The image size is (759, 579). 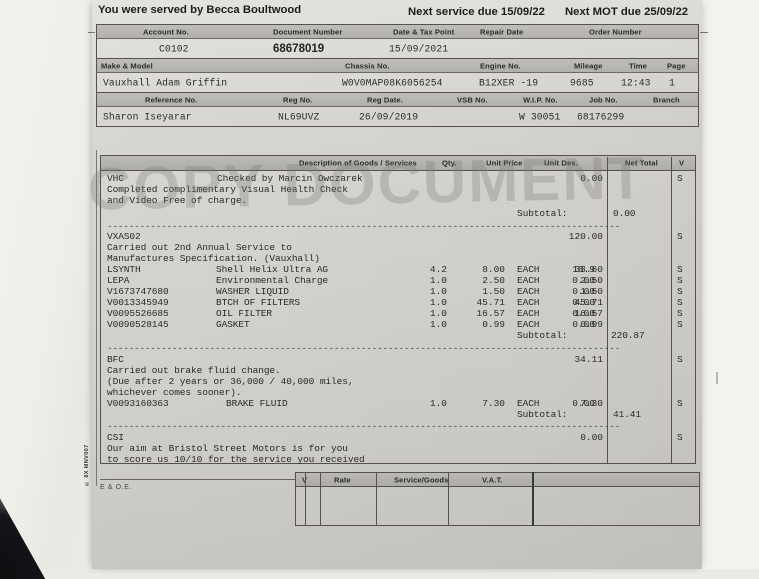 I want to click on line-description: Shell Helix Ultra AG, so click(x=272, y=269).